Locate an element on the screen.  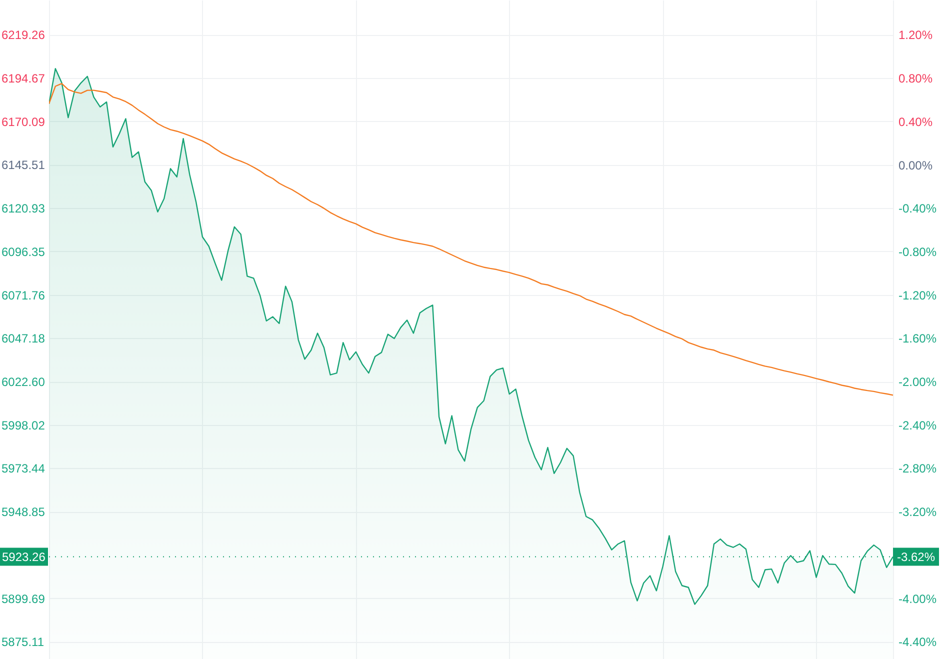
y2-tick-label: -3.20% is located at coordinates (917, 512).